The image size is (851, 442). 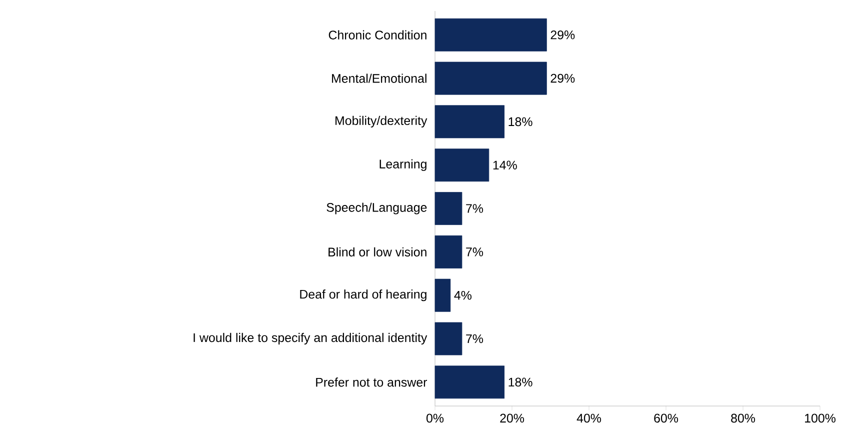 I want to click on x-tick-label: 40%, so click(x=589, y=418).